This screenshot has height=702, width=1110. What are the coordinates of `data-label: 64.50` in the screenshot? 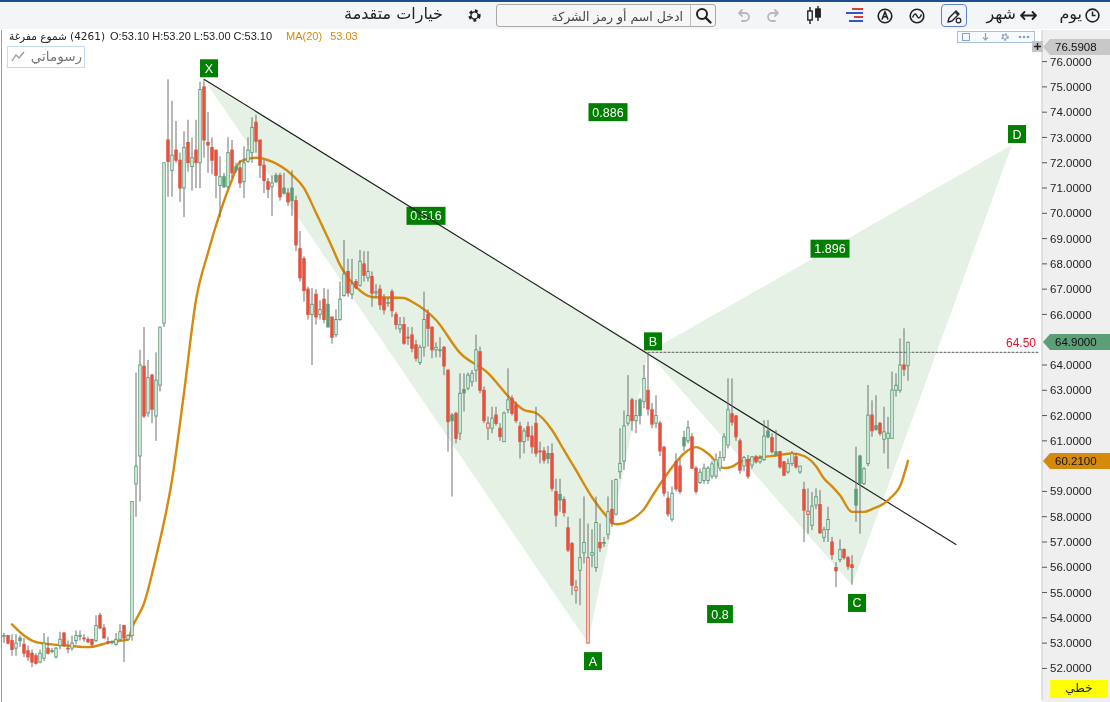 It's located at (1021, 343).